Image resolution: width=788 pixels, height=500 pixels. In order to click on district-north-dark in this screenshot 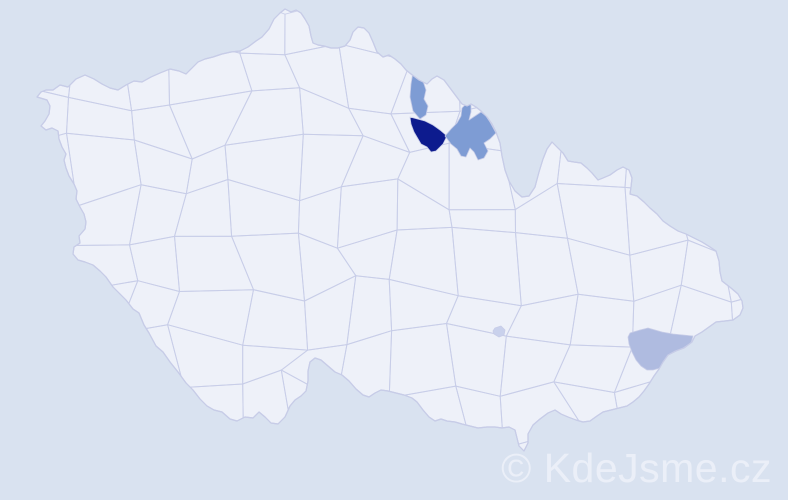, I will do `click(428, 134)`.